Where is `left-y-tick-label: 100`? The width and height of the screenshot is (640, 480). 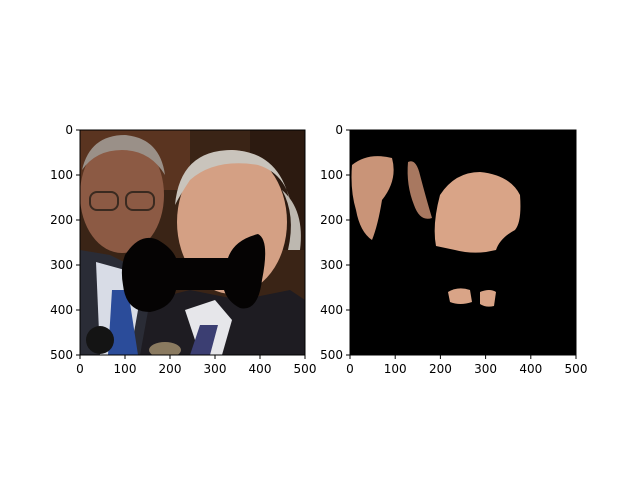
left-y-tick-label: 100 is located at coordinates (61, 175).